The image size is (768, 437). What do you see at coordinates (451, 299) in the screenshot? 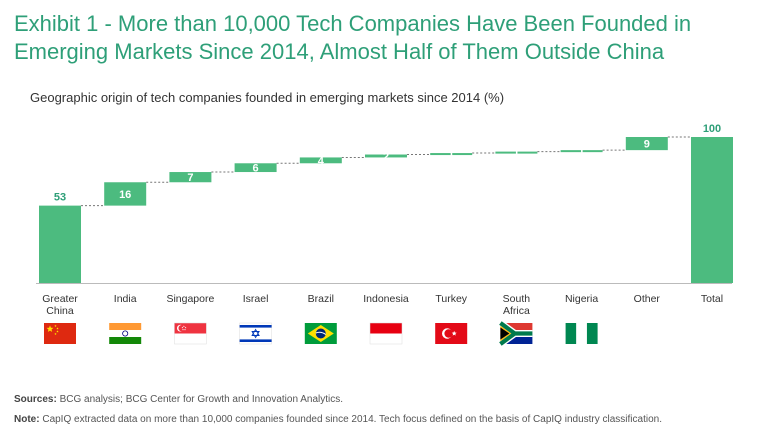
I see `category-label: Turkey` at bounding box center [451, 299].